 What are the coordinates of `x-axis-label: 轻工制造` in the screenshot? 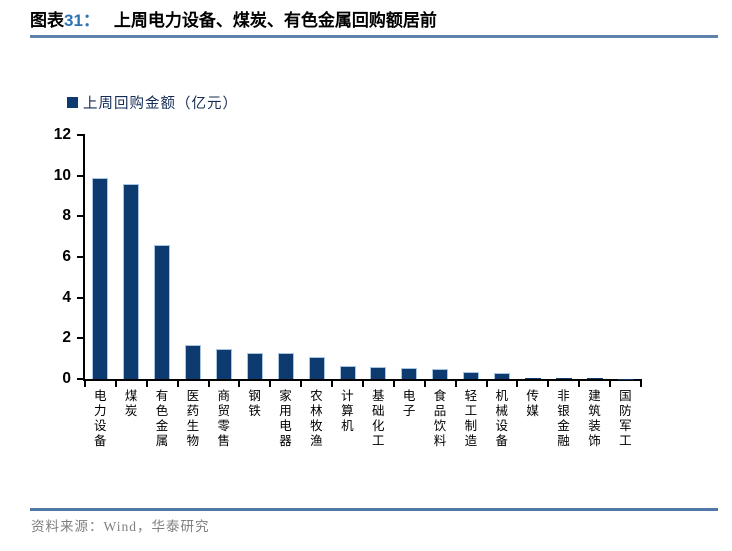 It's located at (469, 419).